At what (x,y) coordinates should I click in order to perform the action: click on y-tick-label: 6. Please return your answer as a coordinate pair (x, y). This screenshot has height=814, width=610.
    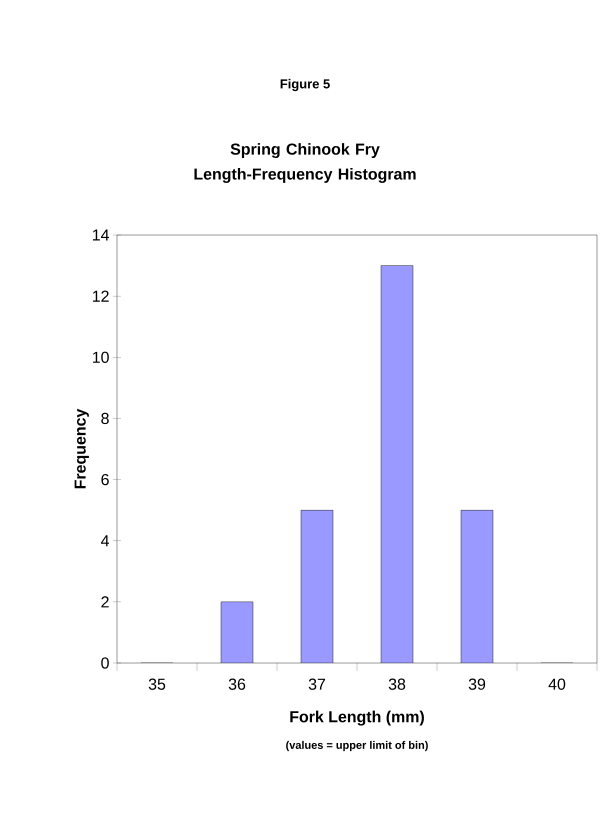
    Looking at the image, I should click on (105, 480).